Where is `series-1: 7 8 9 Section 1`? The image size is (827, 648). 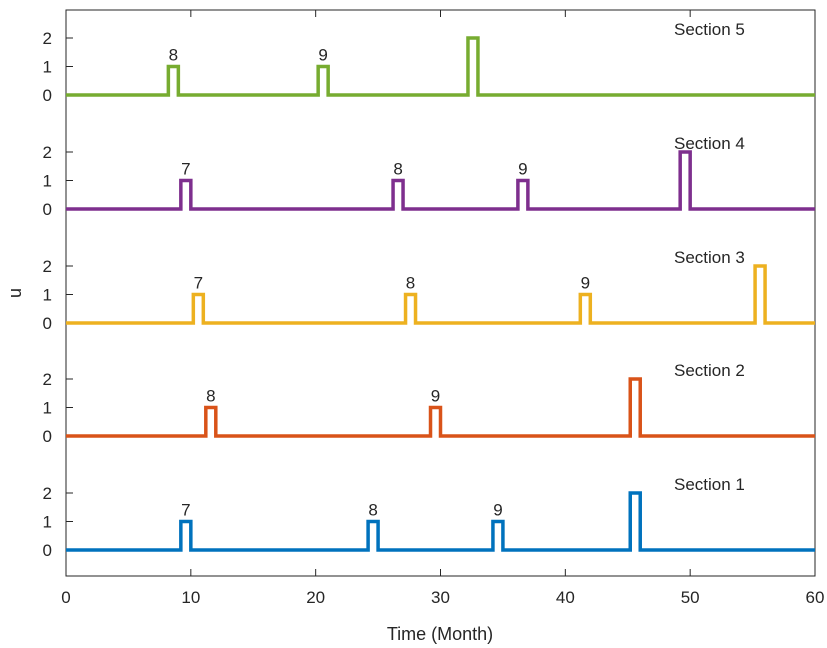
series-1: 7 8 9 Section 1 is located at coordinates (440, 513).